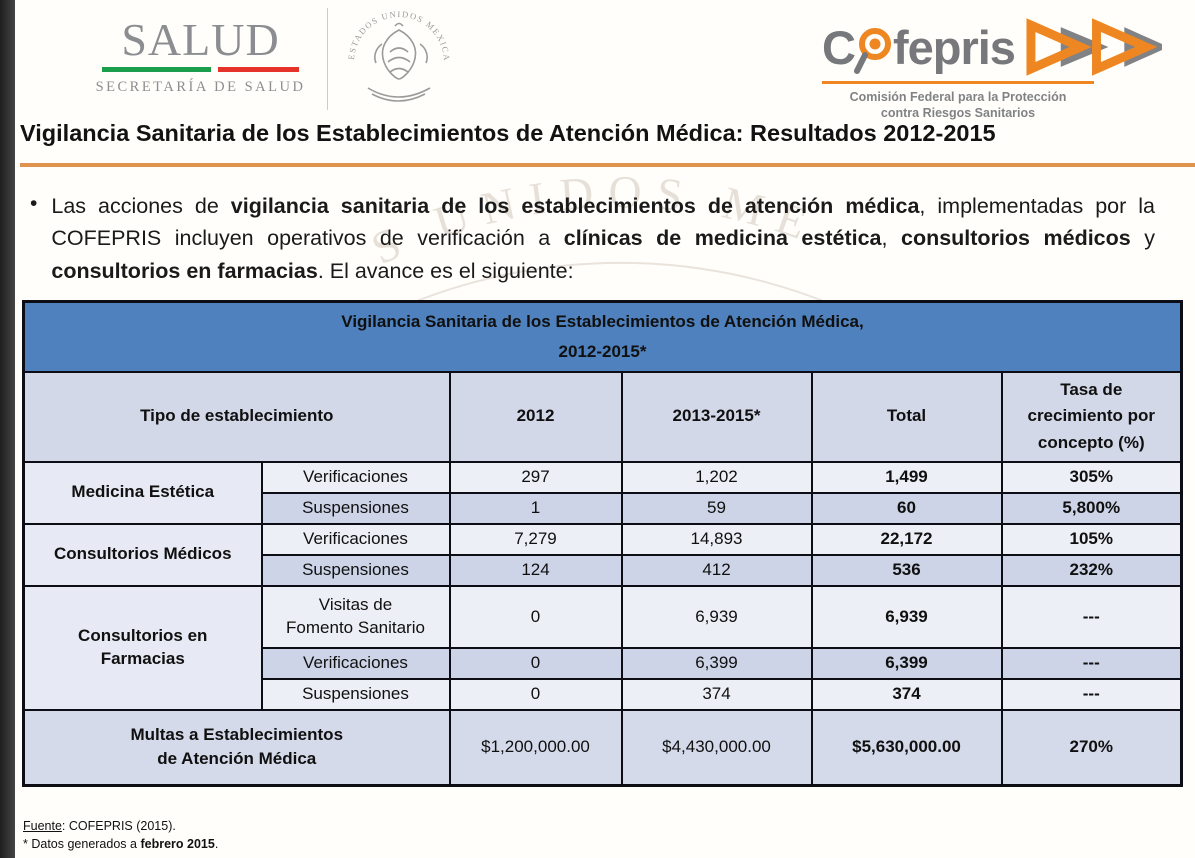 This screenshot has width=1195, height=858. Describe the element at coordinates (716, 747) in the screenshot. I see `summary-2013-2015: $4,430,000.00` at that location.